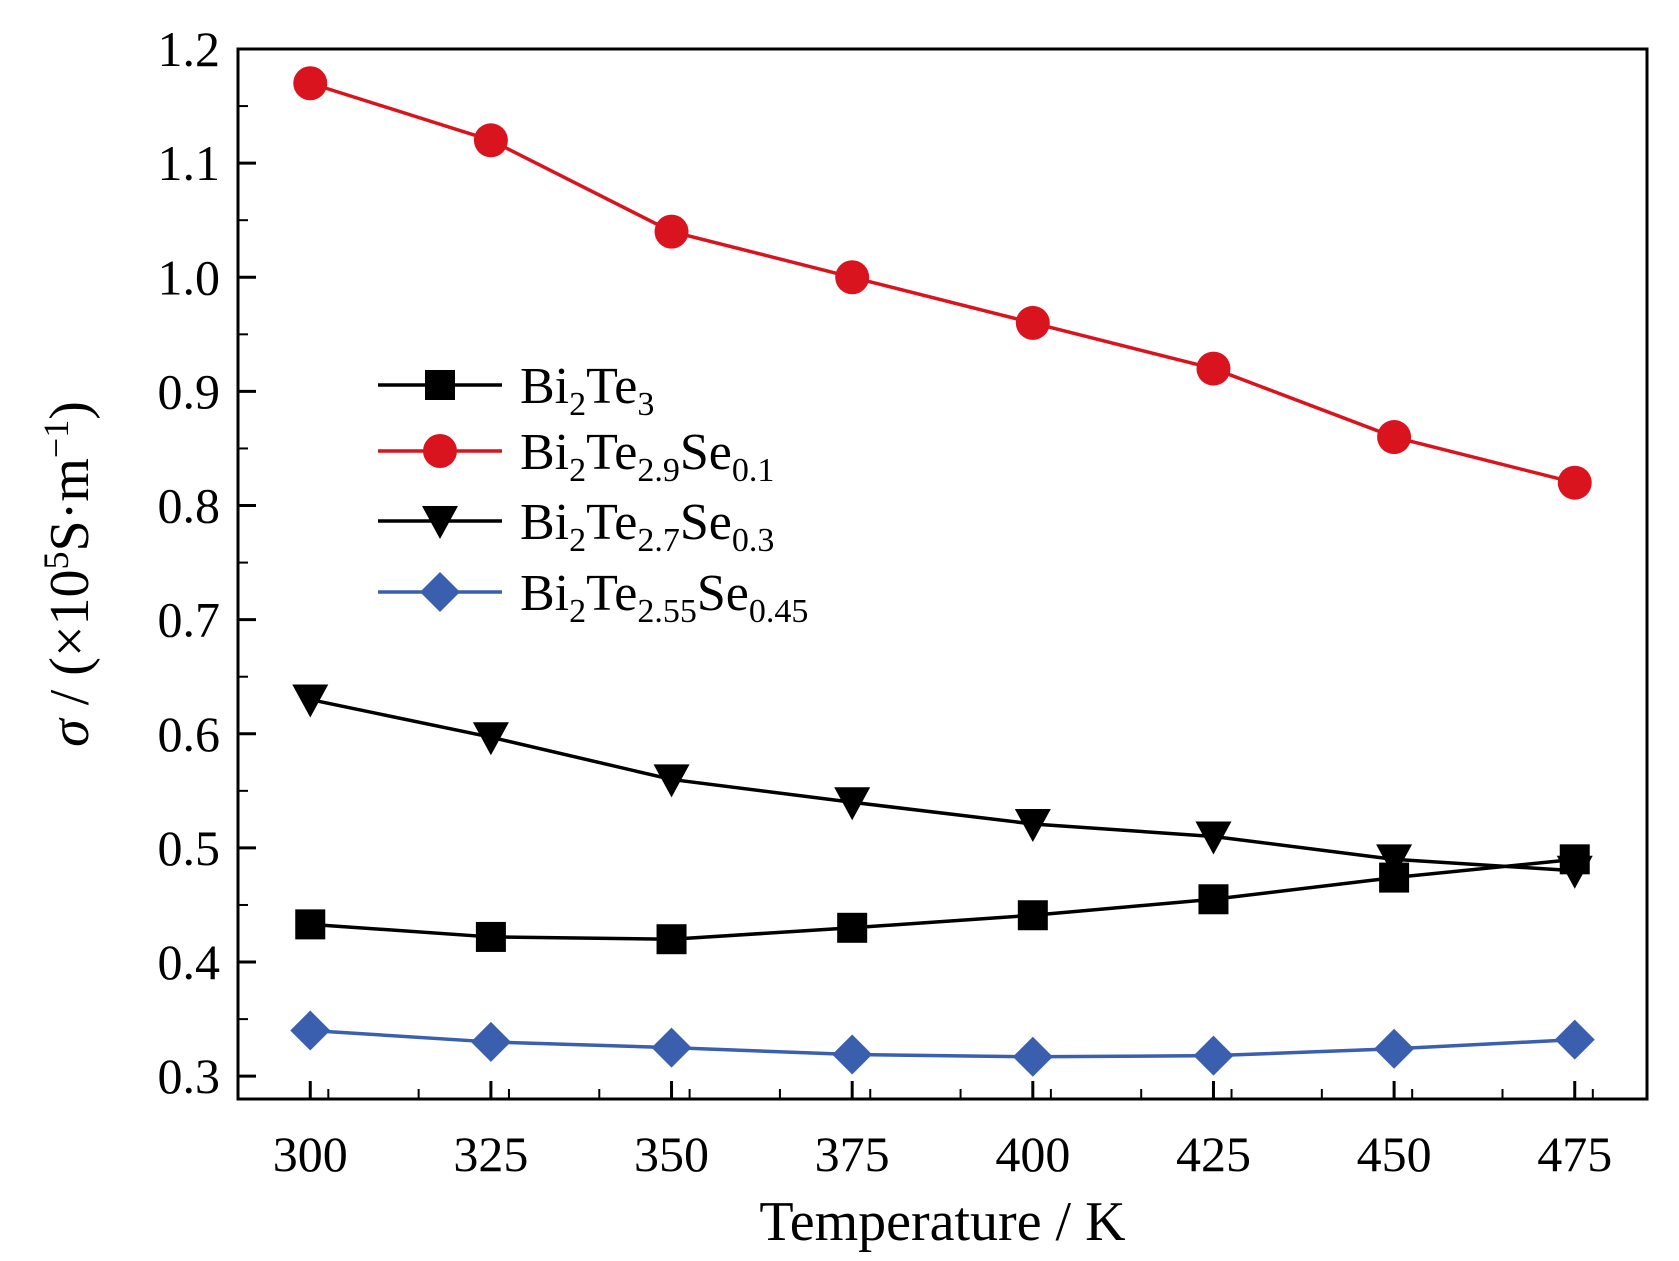 This screenshot has height=1261, width=1679. What do you see at coordinates (189, 848) in the screenshot?
I see `y-tick-label: 0.5` at bounding box center [189, 848].